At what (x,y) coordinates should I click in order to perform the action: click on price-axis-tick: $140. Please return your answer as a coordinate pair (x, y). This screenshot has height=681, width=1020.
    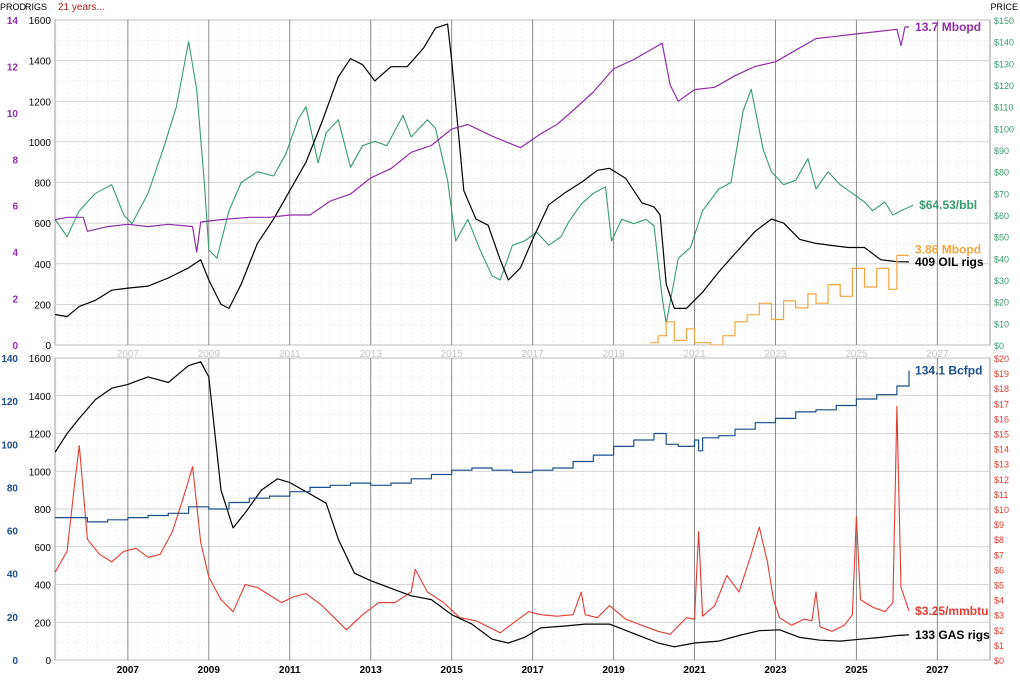
    Looking at the image, I should click on (1004, 43).